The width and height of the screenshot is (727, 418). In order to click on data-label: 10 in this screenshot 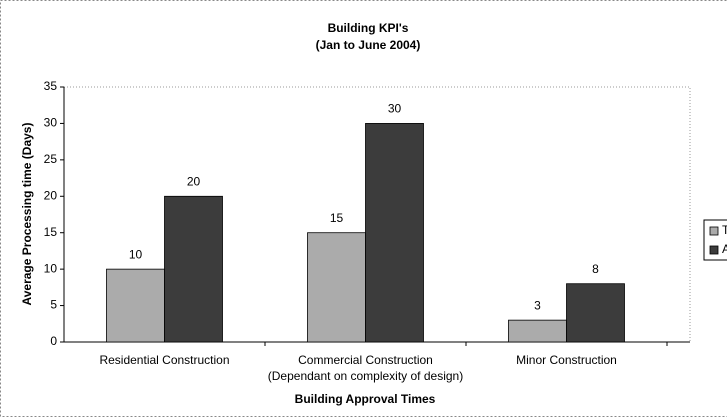, I will do `click(136, 254)`.